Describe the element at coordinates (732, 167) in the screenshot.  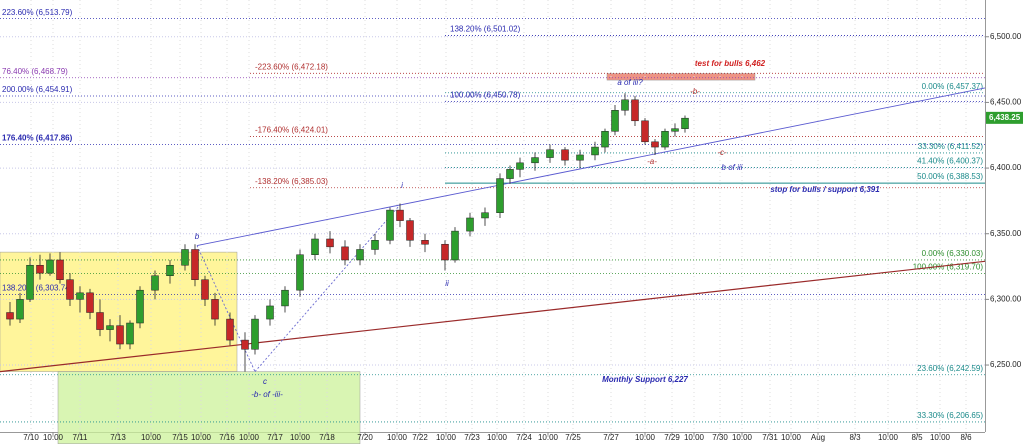
I see `annotation: b of iii` at that location.